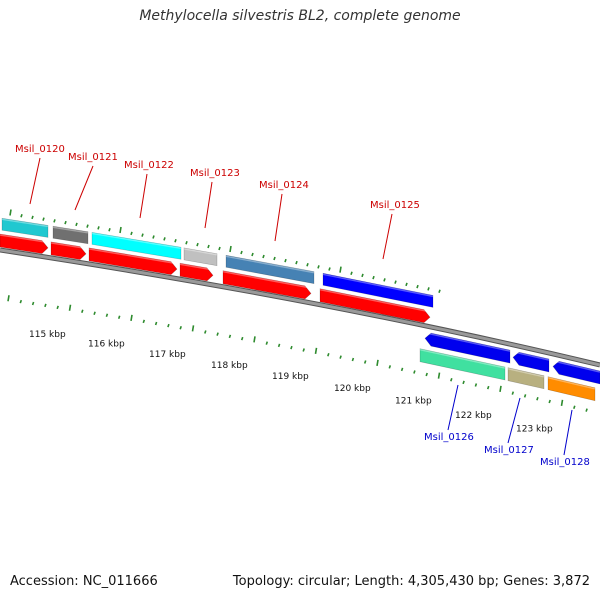 This screenshot has width=600, height=600. Describe the element at coordinates (70, 230) in the screenshot. I see `gene-Msil_0121-shine` at that location.